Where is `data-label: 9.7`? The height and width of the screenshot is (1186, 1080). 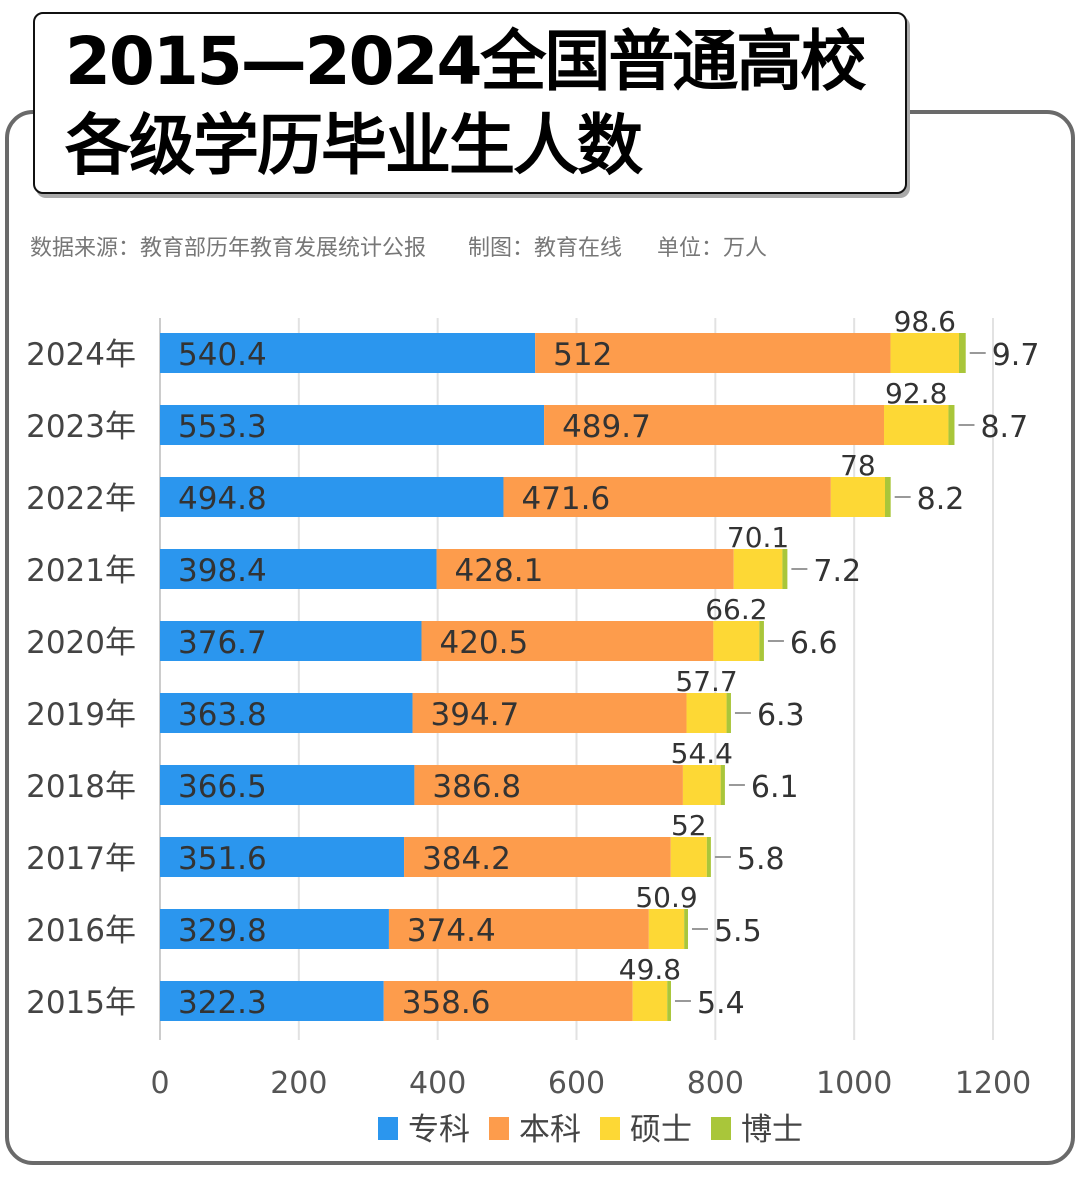
data-label: 9.7 is located at coordinates (1016, 355).